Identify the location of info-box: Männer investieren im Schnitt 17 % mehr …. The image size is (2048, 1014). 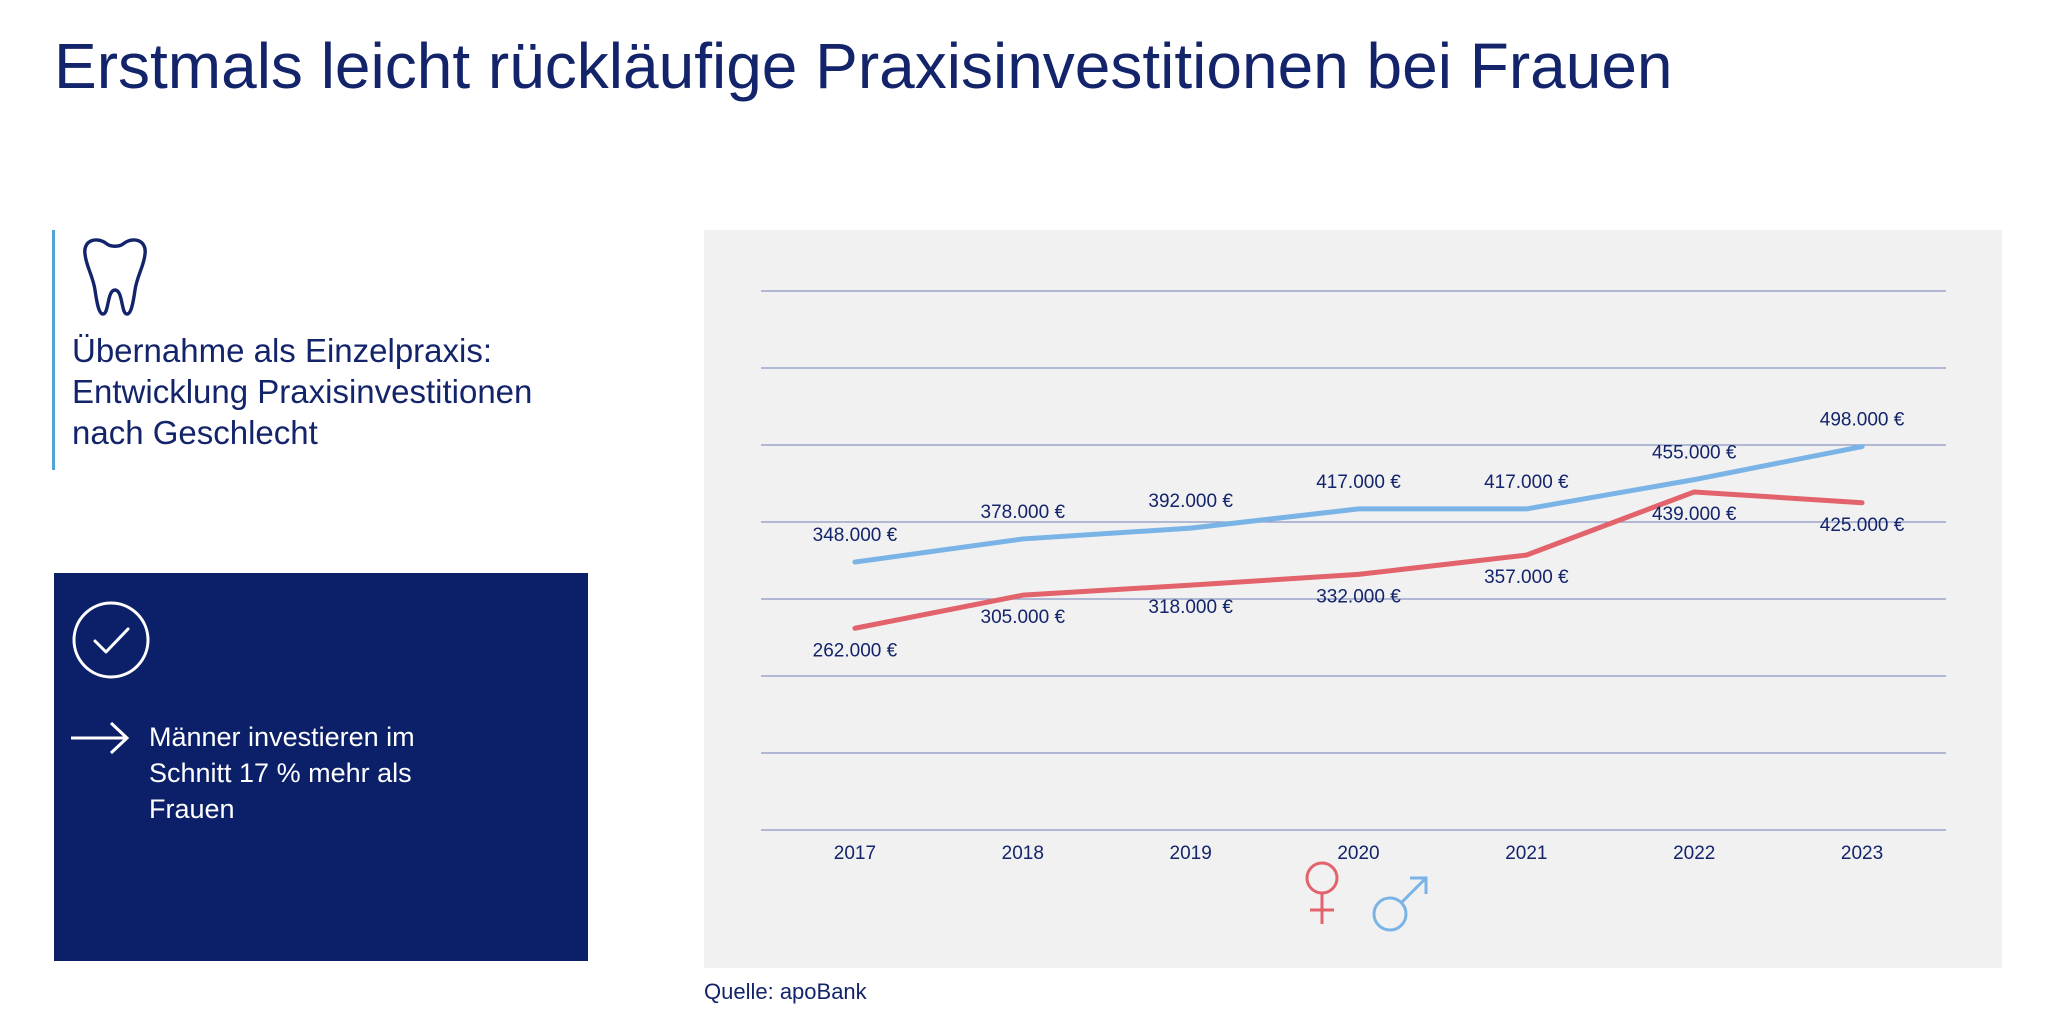
(321, 767).